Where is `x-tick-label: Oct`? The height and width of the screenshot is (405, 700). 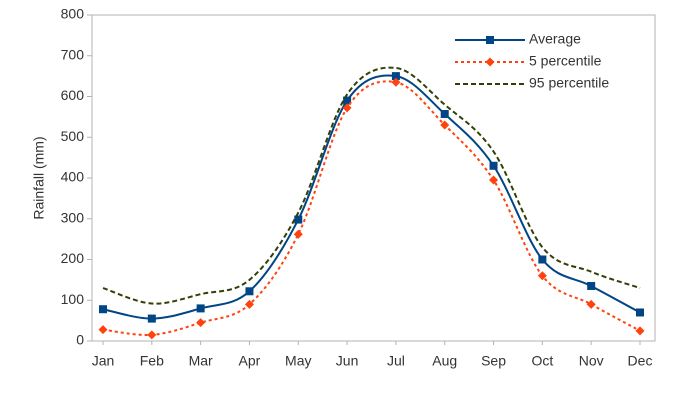 x-tick-label: Oct is located at coordinates (542, 361).